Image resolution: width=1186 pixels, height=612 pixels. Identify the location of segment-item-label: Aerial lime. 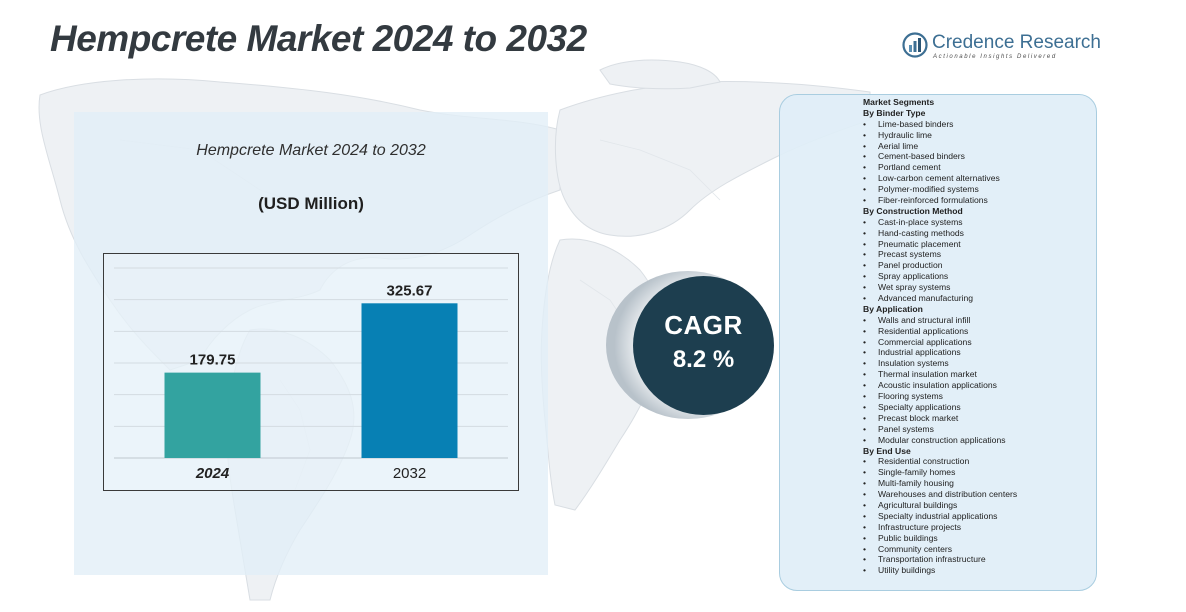
(898, 145).